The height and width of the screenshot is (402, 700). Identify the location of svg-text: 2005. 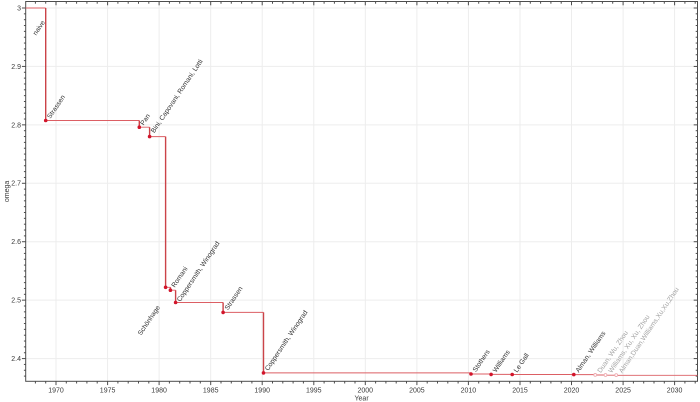
(417, 390).